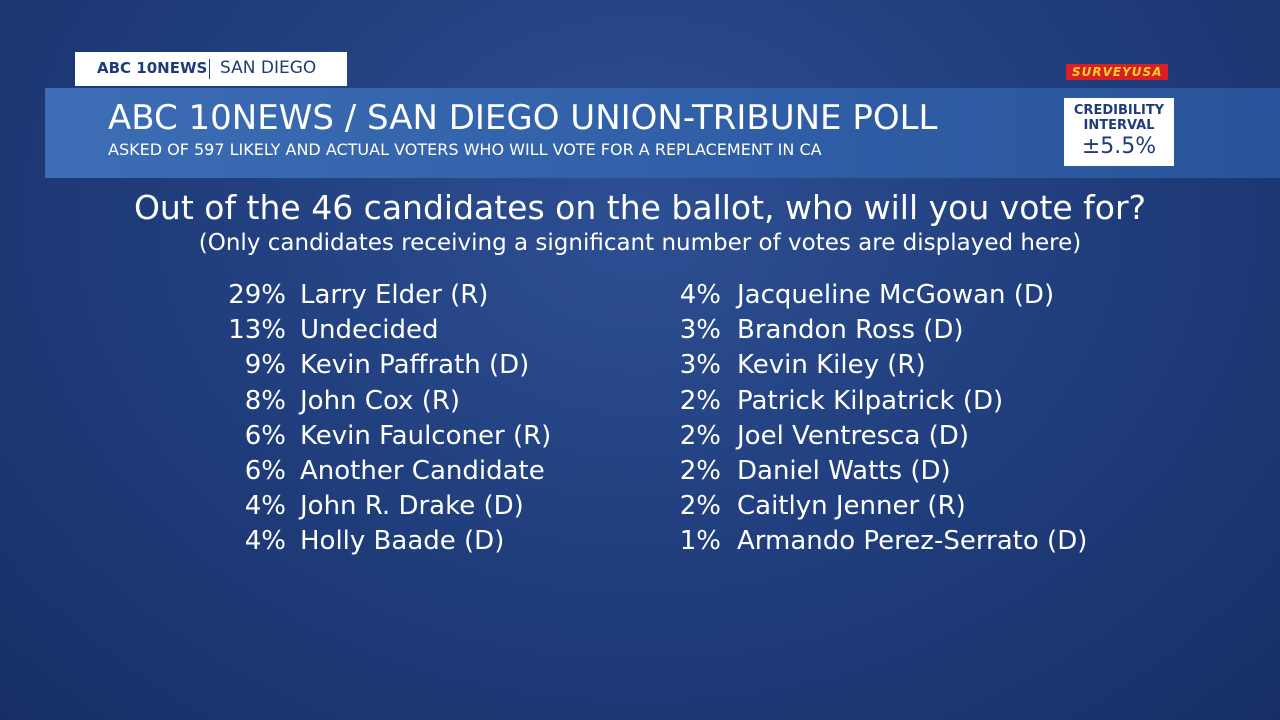  Describe the element at coordinates (152, 68) in the screenshot. I see `station: ABC 10NEWS` at that location.